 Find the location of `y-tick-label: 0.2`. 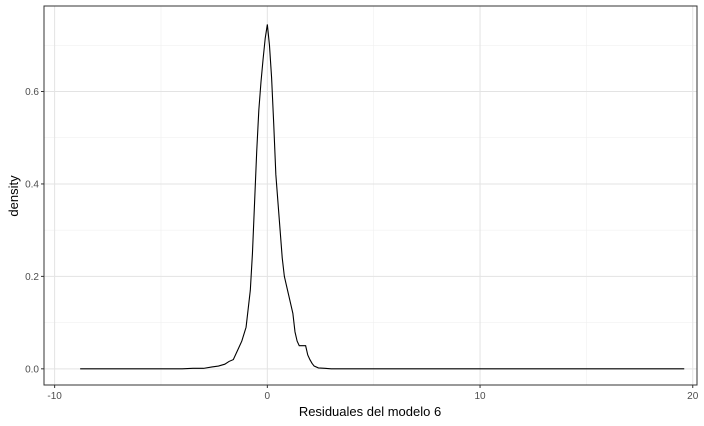

y-tick-label: 0.2 is located at coordinates (32, 277).